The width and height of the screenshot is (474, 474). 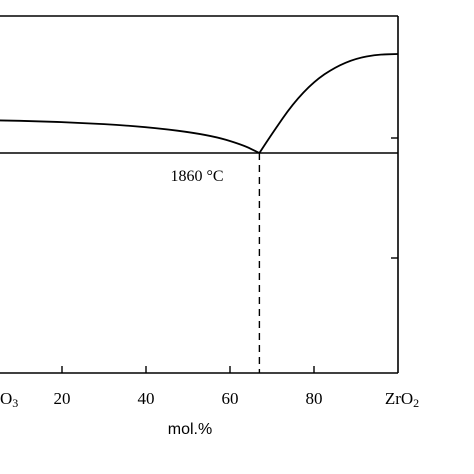 What do you see at coordinates (402, 399) in the screenshot?
I see `x-tick-label: ZrO2` at bounding box center [402, 399].